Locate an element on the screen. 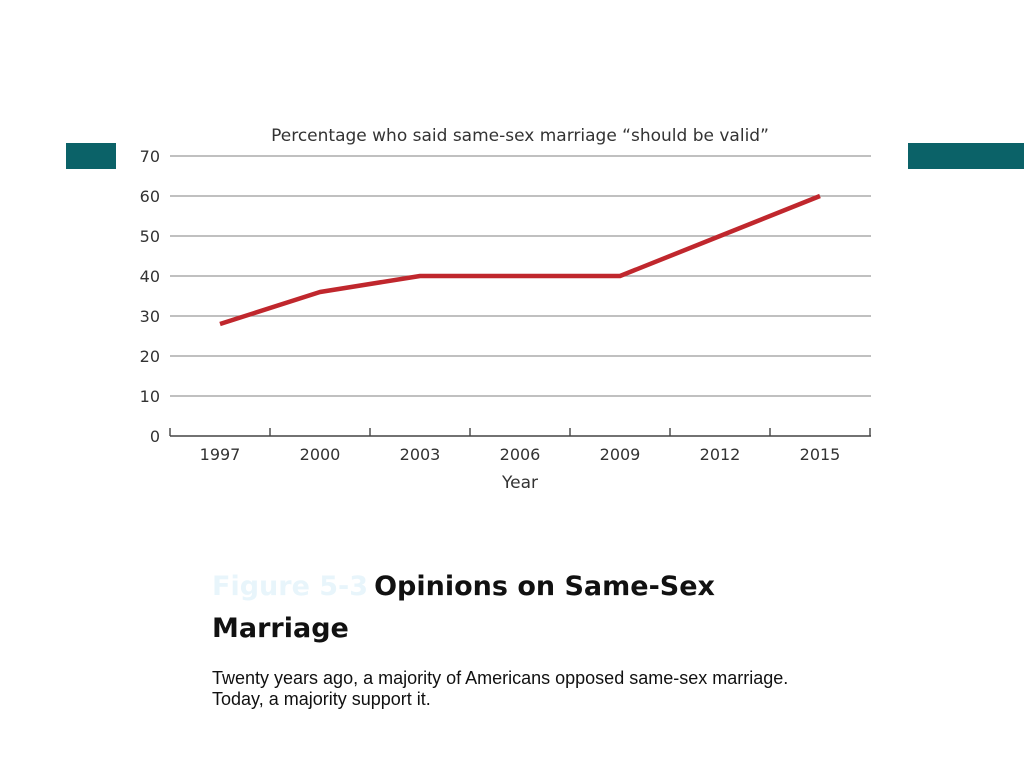 This screenshot has height=768, width=1024. y-tick-label: 20 is located at coordinates (150, 356).